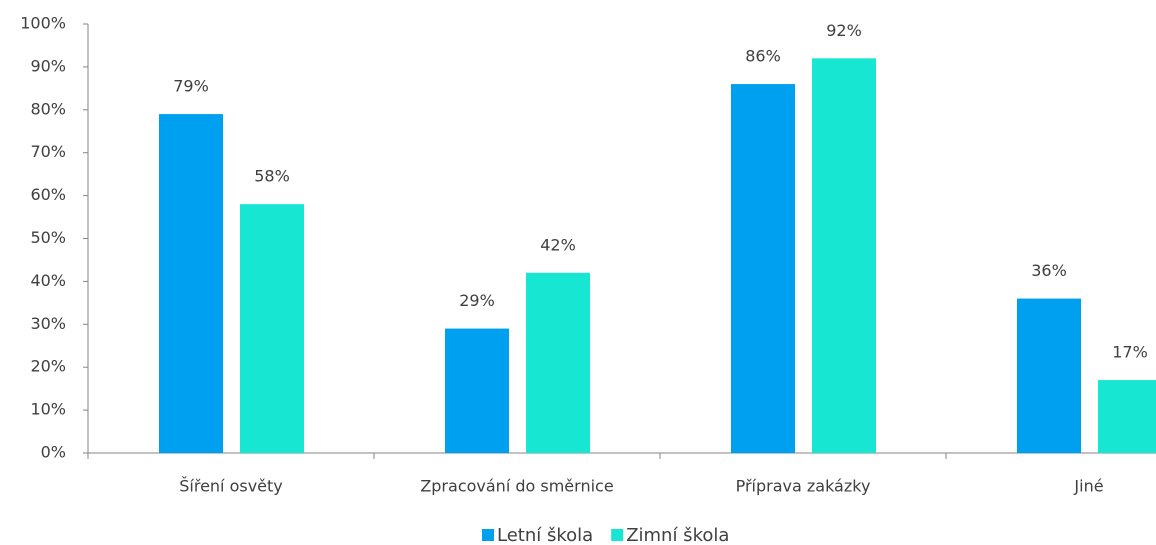 This screenshot has height=545, width=1156. I want to click on x-tick-label: Šíření osvěty, so click(231, 486).